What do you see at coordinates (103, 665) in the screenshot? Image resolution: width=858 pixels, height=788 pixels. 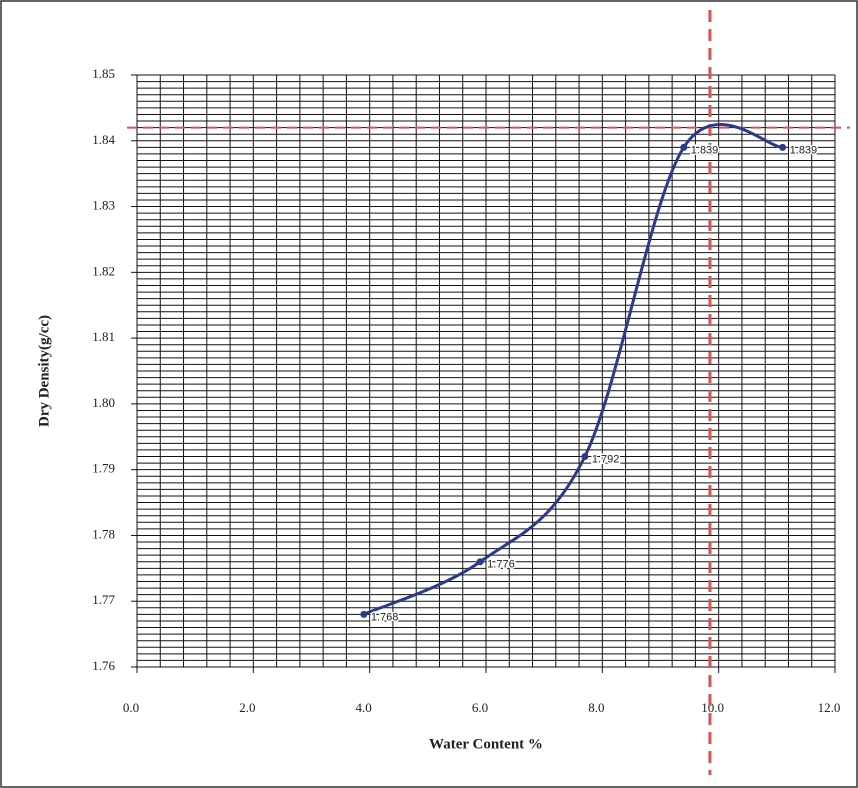 I see `y-tick-label: 1.76` at bounding box center [103, 665].